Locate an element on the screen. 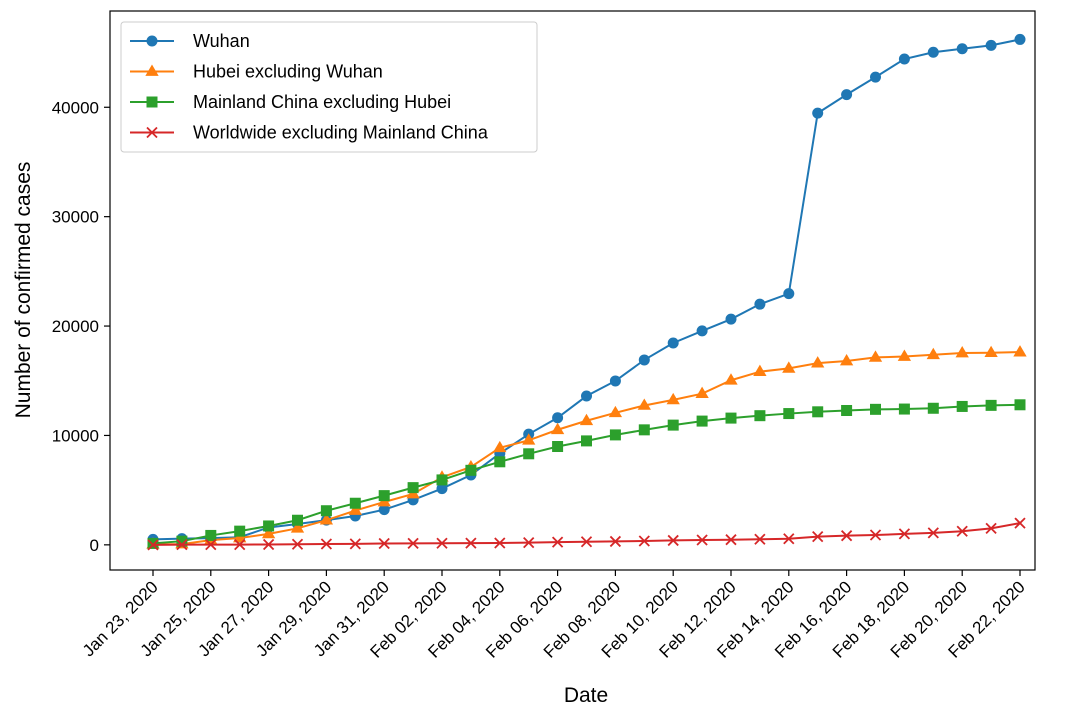 This screenshot has height=719, width=1080. x-axis-title: Date is located at coordinates (586, 695).